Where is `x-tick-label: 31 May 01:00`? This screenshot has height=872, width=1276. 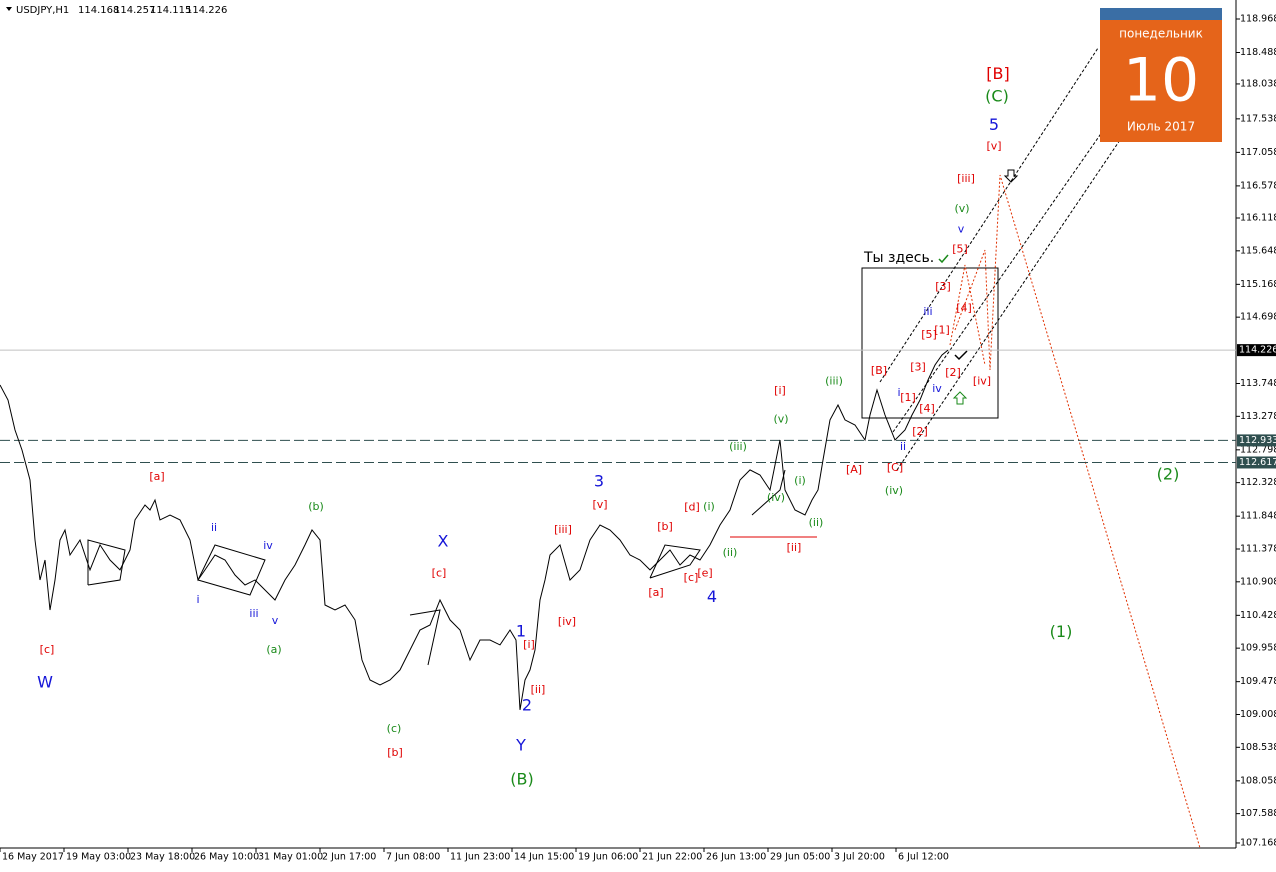
x-tick-label: 31 May 01:00 is located at coordinates (290, 857).